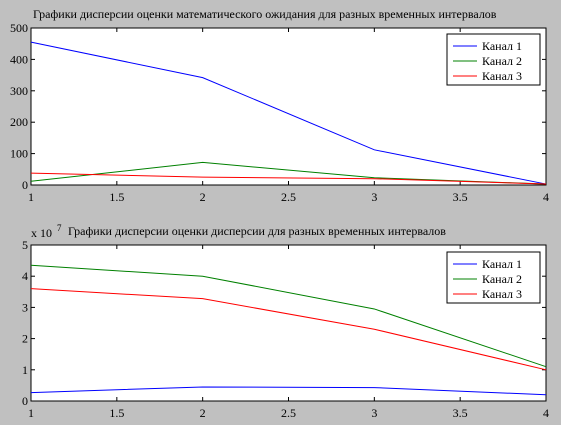 The width and height of the screenshot is (561, 425). I want to click on scale-factor-label: x 10, so click(41, 233).